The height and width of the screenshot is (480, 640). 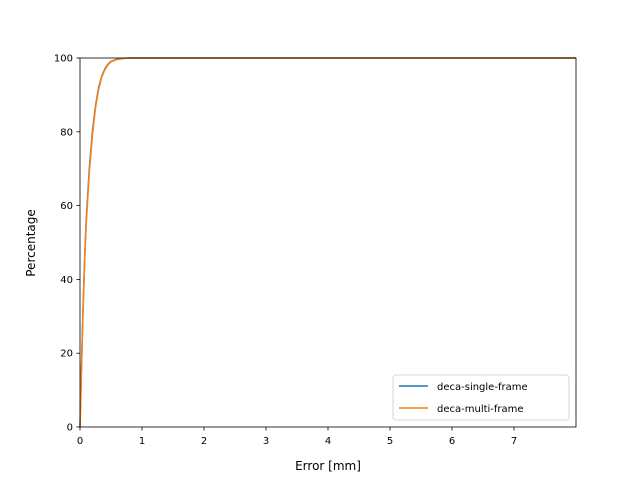 What do you see at coordinates (390, 441) in the screenshot?
I see `x-tick-label: 5` at bounding box center [390, 441].